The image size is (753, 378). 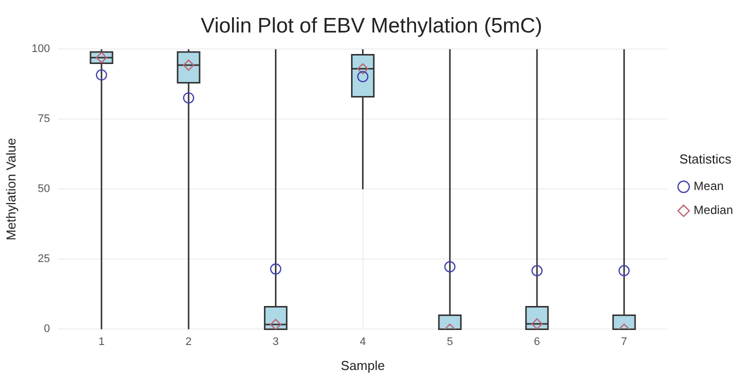 What do you see at coordinates (44, 259) in the screenshot?
I see `y-tick-label: 25` at bounding box center [44, 259].